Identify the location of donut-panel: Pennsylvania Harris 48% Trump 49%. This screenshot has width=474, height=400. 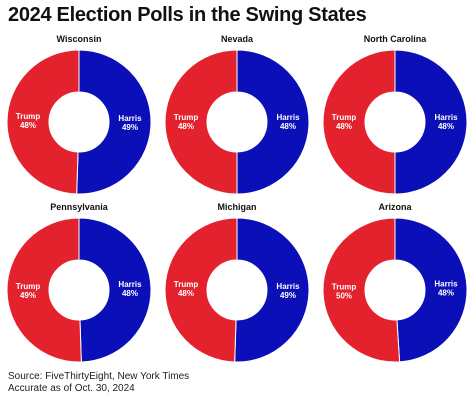
(79, 282).